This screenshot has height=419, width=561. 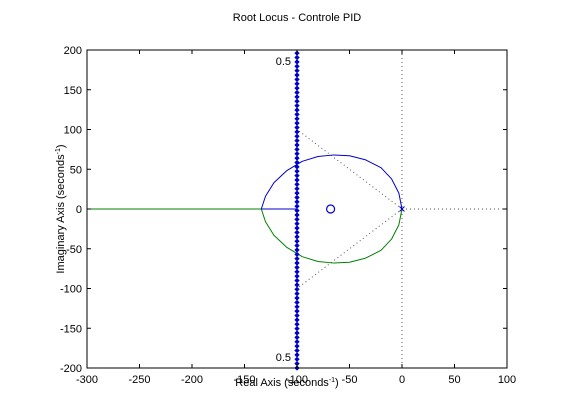 What do you see at coordinates (73, 91) in the screenshot?
I see `y-tick-label: 150` at bounding box center [73, 91].